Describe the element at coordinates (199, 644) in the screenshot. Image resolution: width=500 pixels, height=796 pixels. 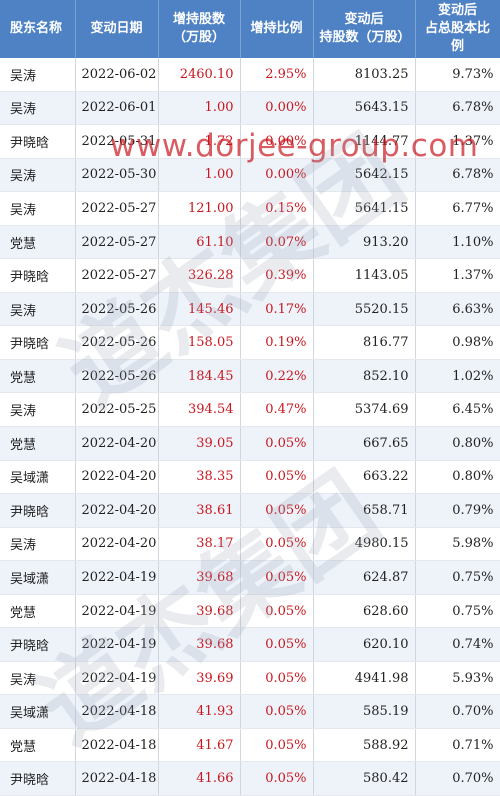
I see `cell-increase-shares: 39.68` at that location.